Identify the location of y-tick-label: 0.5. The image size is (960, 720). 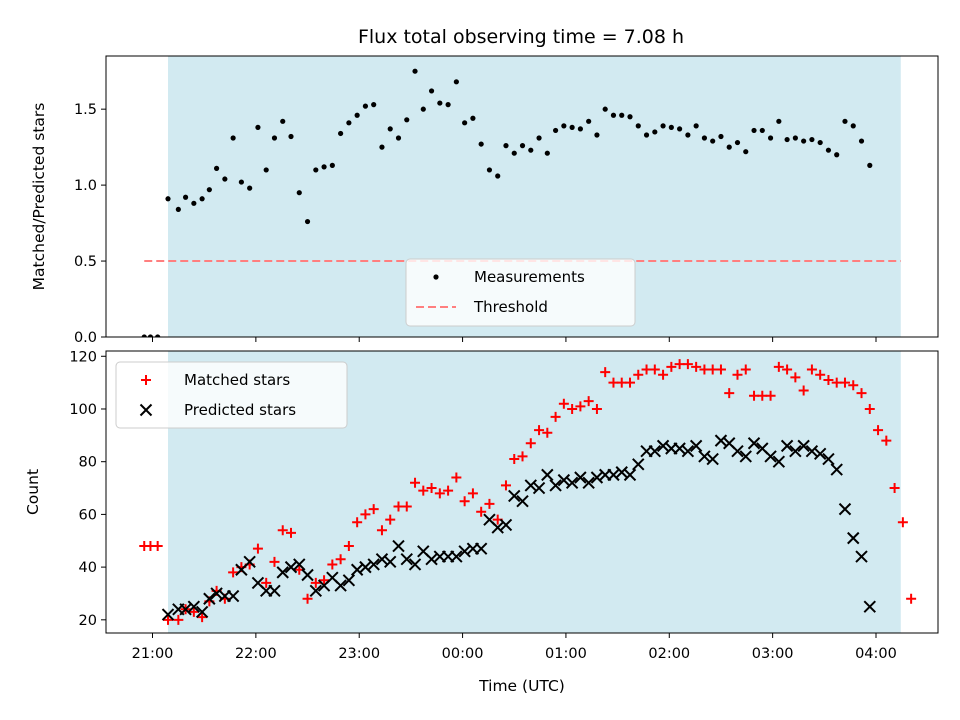
(85, 262).